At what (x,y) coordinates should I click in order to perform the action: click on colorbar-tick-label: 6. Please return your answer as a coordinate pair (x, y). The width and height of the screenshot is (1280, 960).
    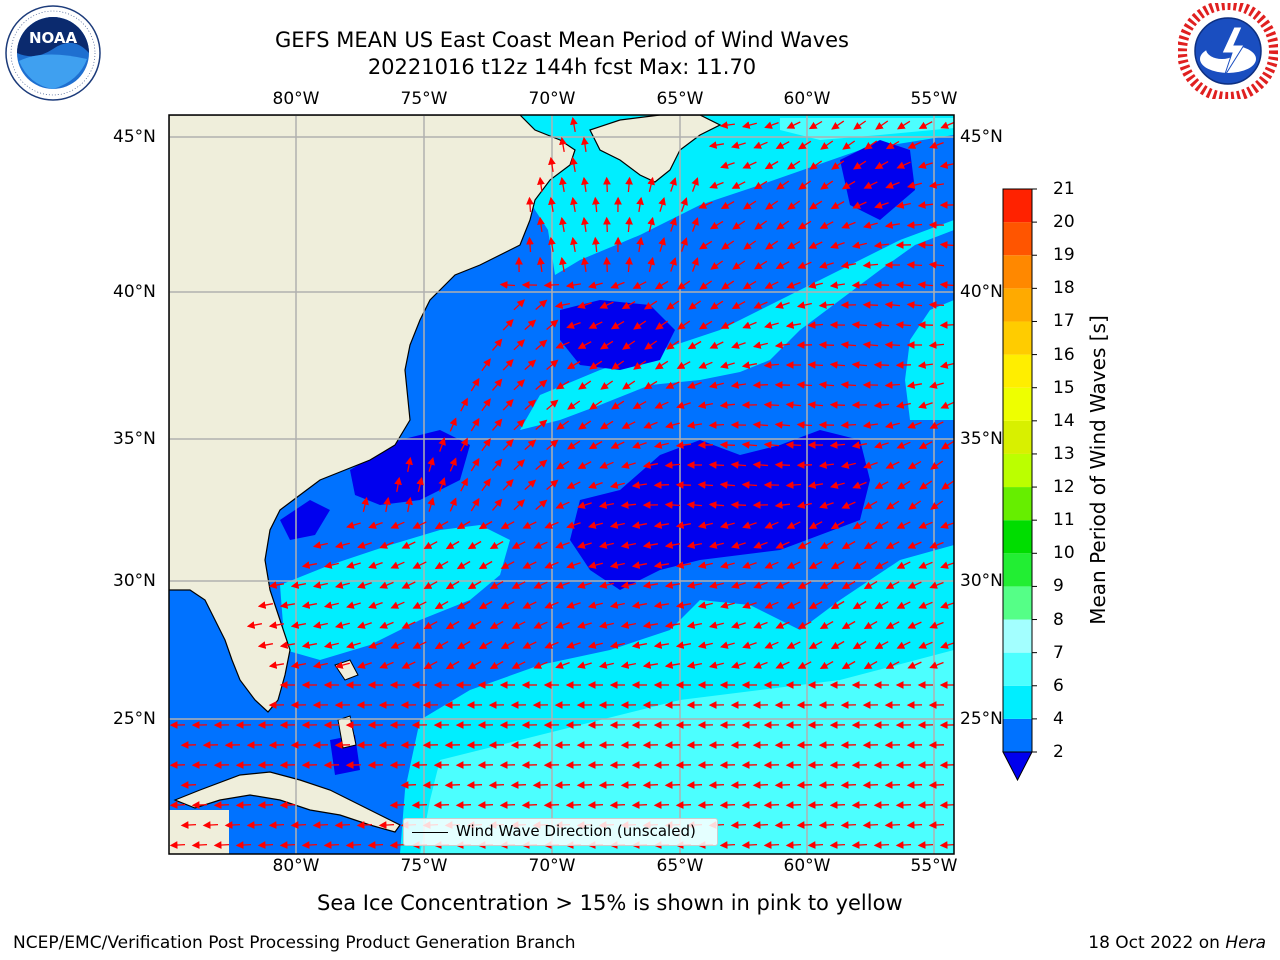
    Looking at the image, I should click on (1058, 685).